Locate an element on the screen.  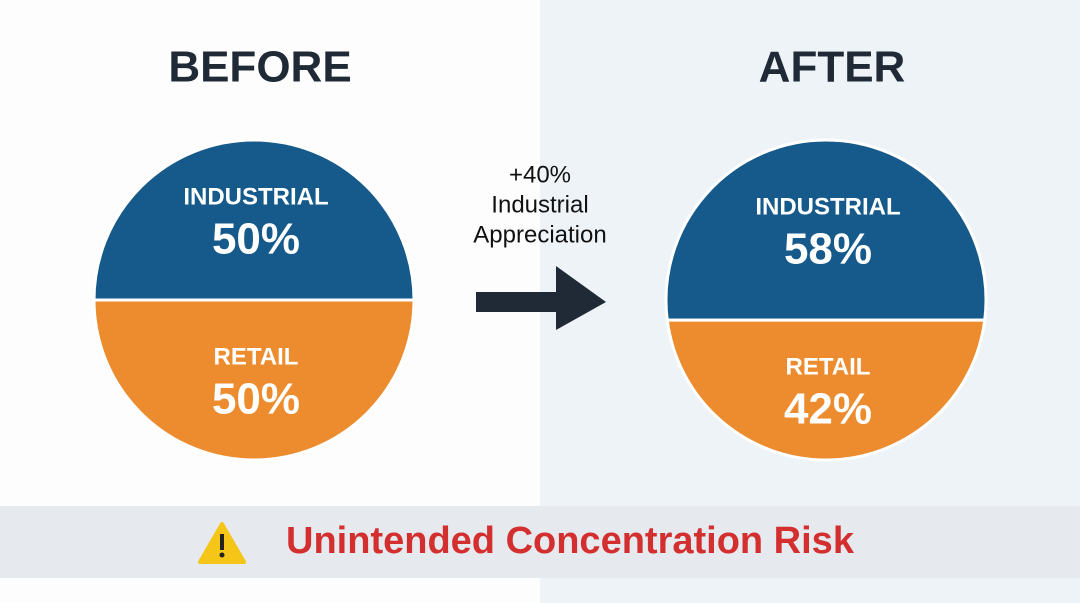
chart-title: AFTER is located at coordinates (832, 67).